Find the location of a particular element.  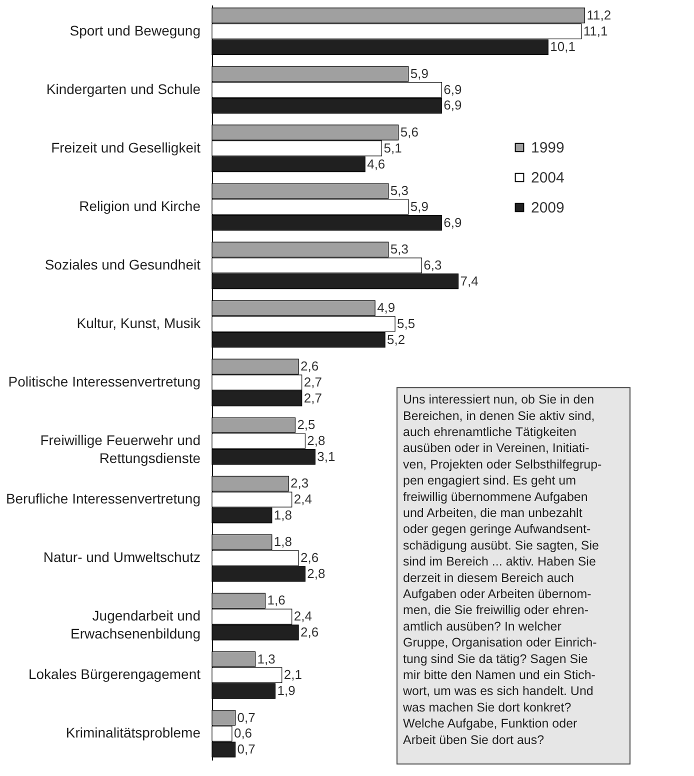

legend-label: 2009 is located at coordinates (547, 208).